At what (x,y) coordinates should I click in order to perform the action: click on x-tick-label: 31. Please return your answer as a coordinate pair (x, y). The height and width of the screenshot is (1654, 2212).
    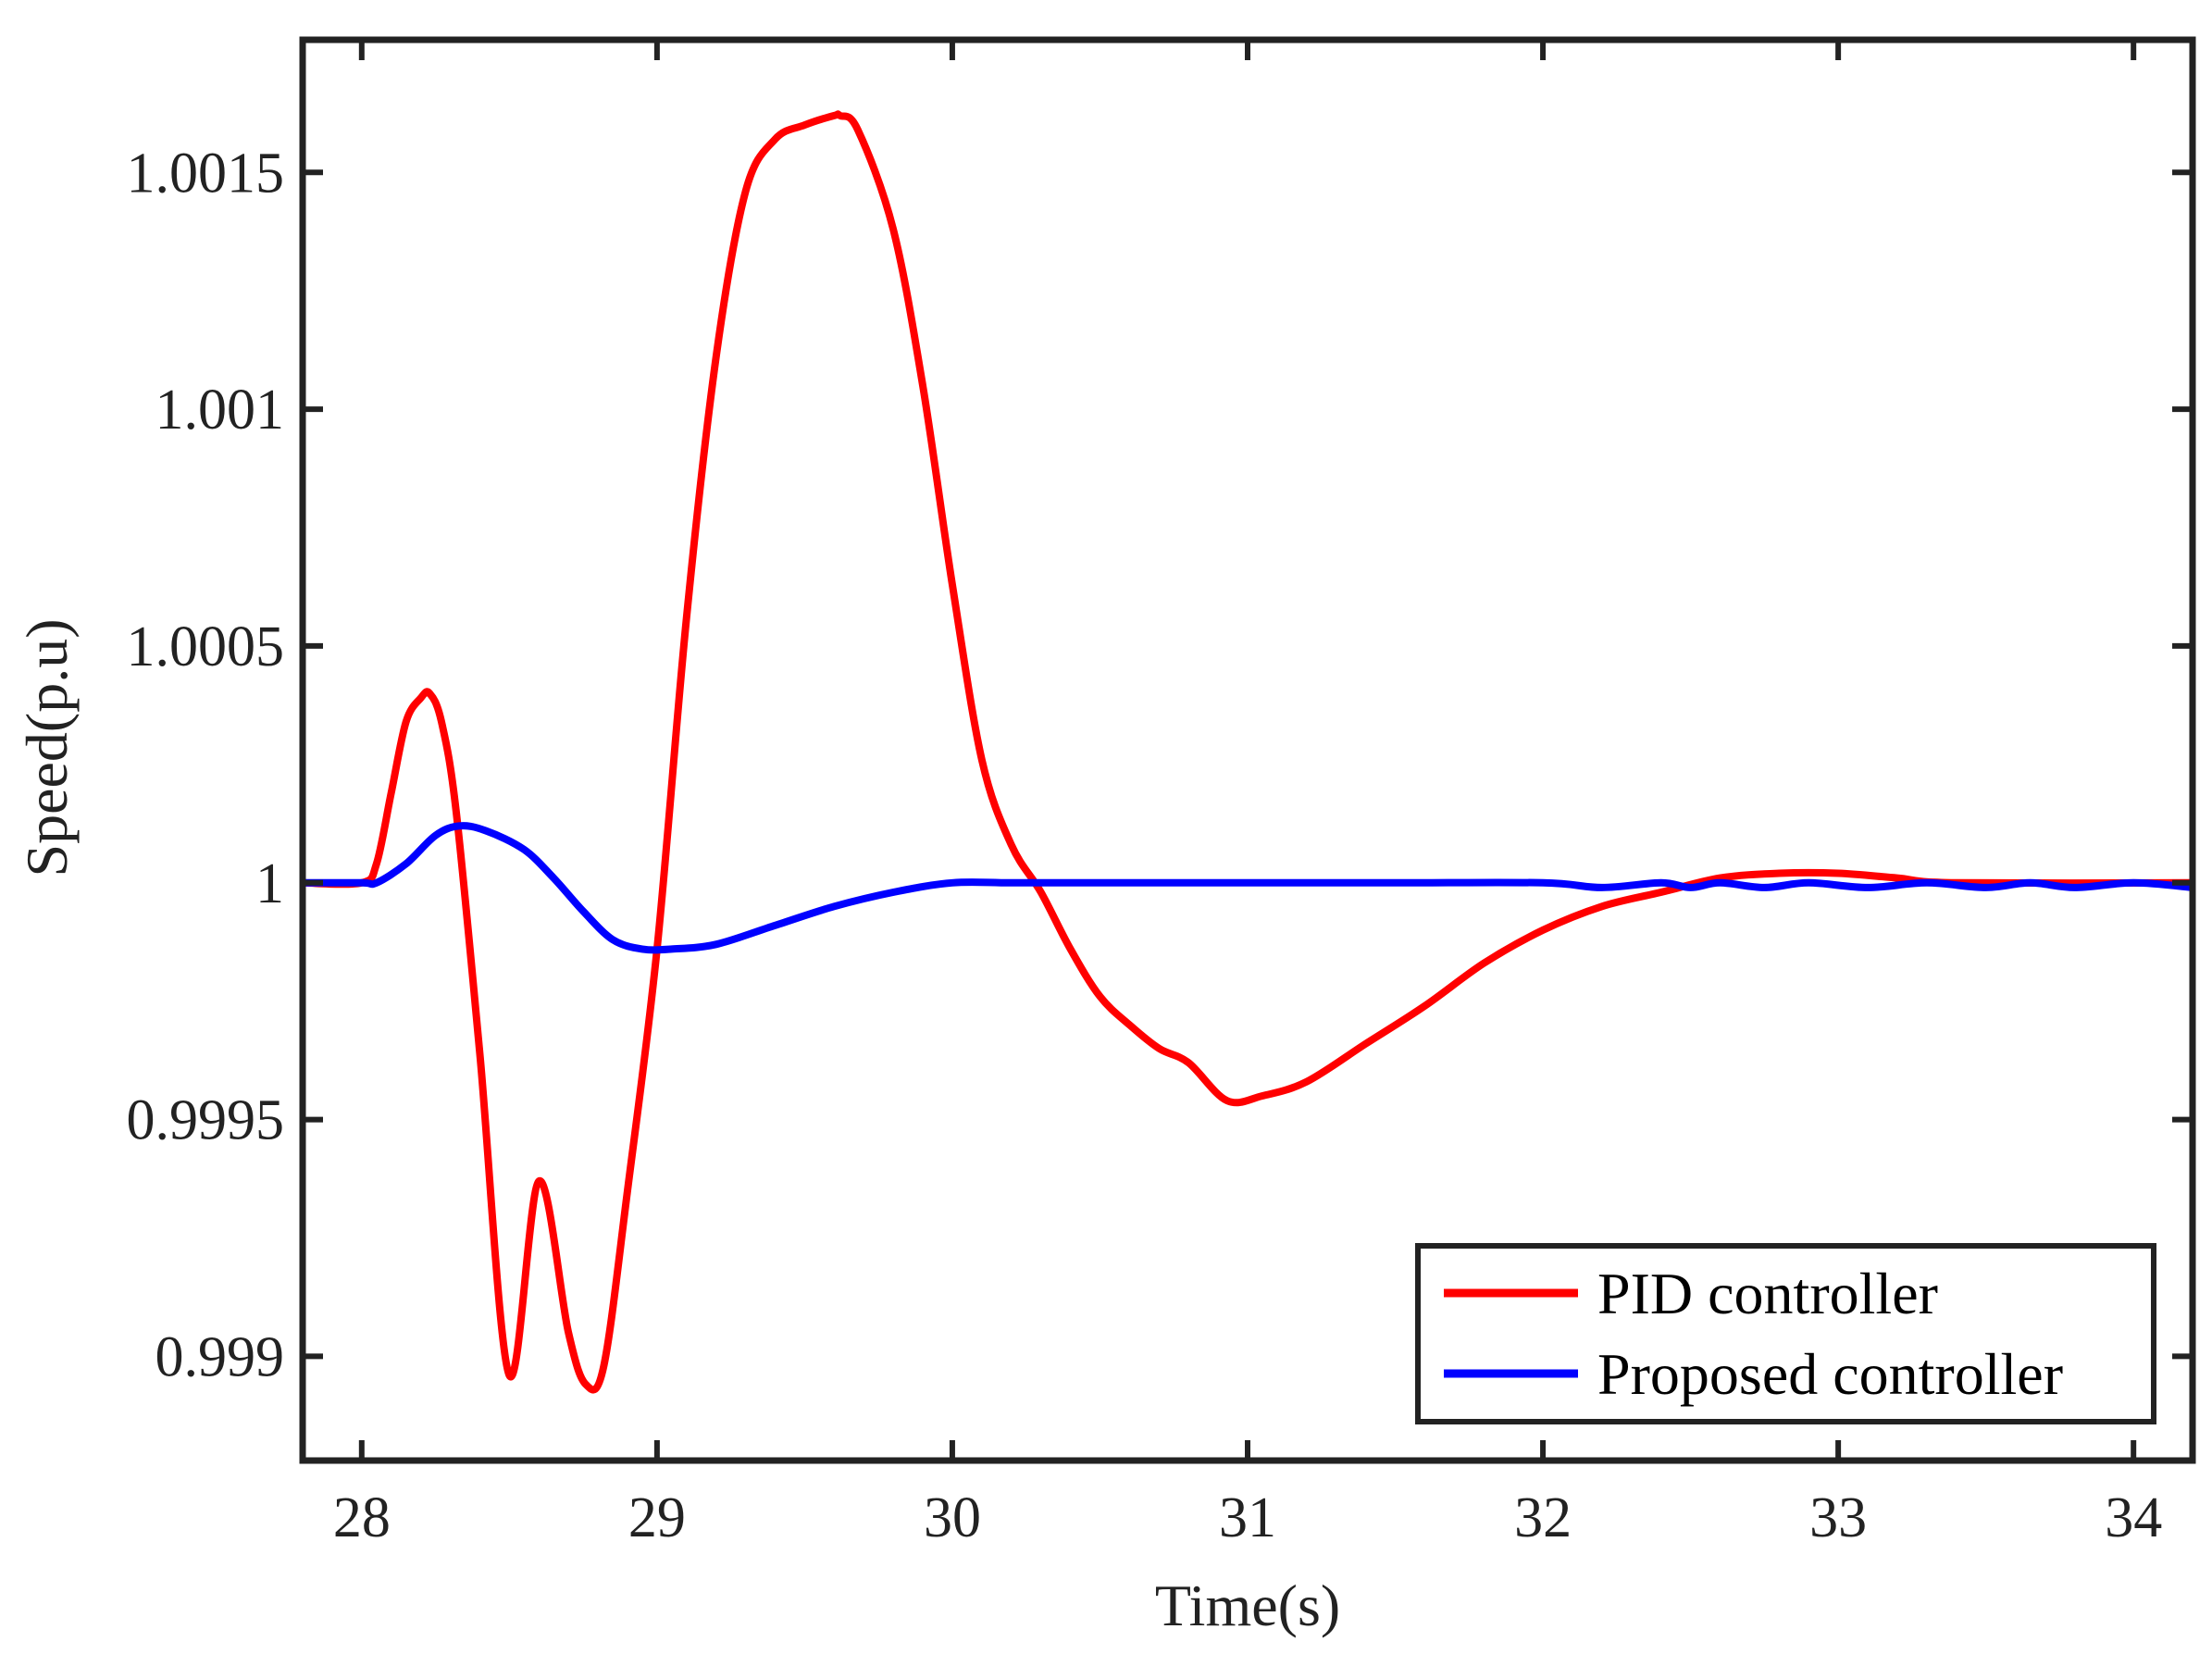
    Looking at the image, I should click on (1247, 1517).